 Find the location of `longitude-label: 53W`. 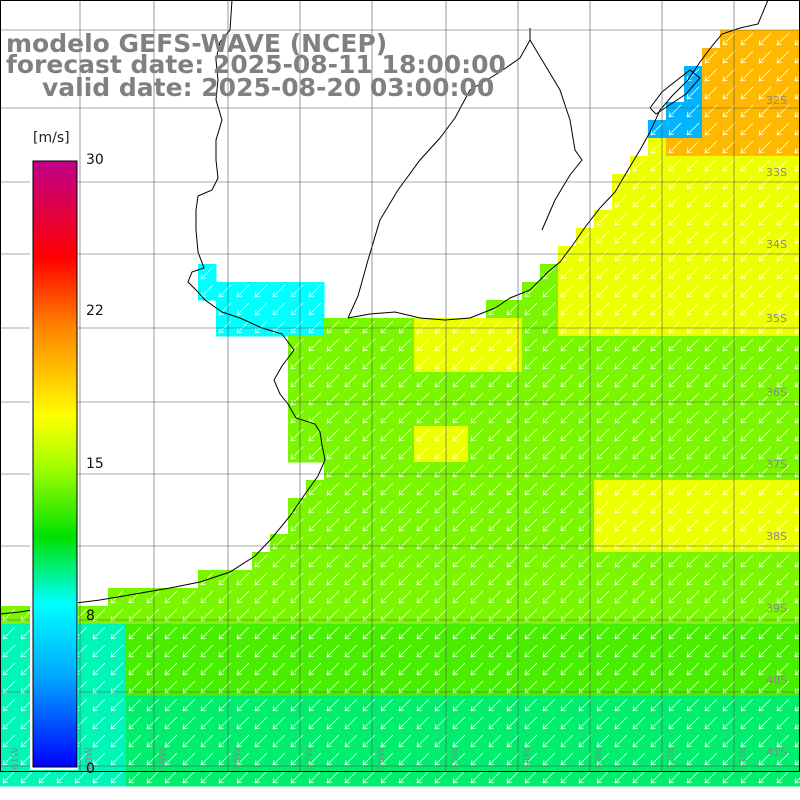

longitude-label: 53W is located at coordinates (599, 758).